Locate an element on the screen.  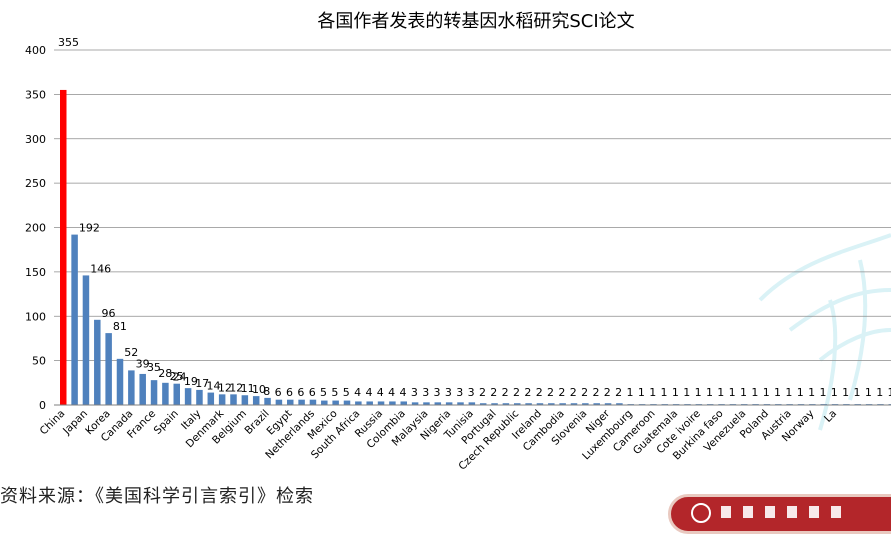
data-label: 35 is located at coordinates (154, 367).